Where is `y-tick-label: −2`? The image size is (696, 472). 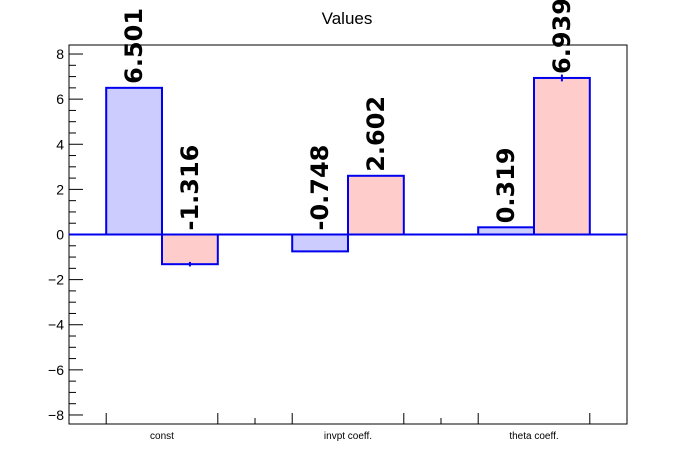
y-tick-label: −2 is located at coordinates (56, 280).